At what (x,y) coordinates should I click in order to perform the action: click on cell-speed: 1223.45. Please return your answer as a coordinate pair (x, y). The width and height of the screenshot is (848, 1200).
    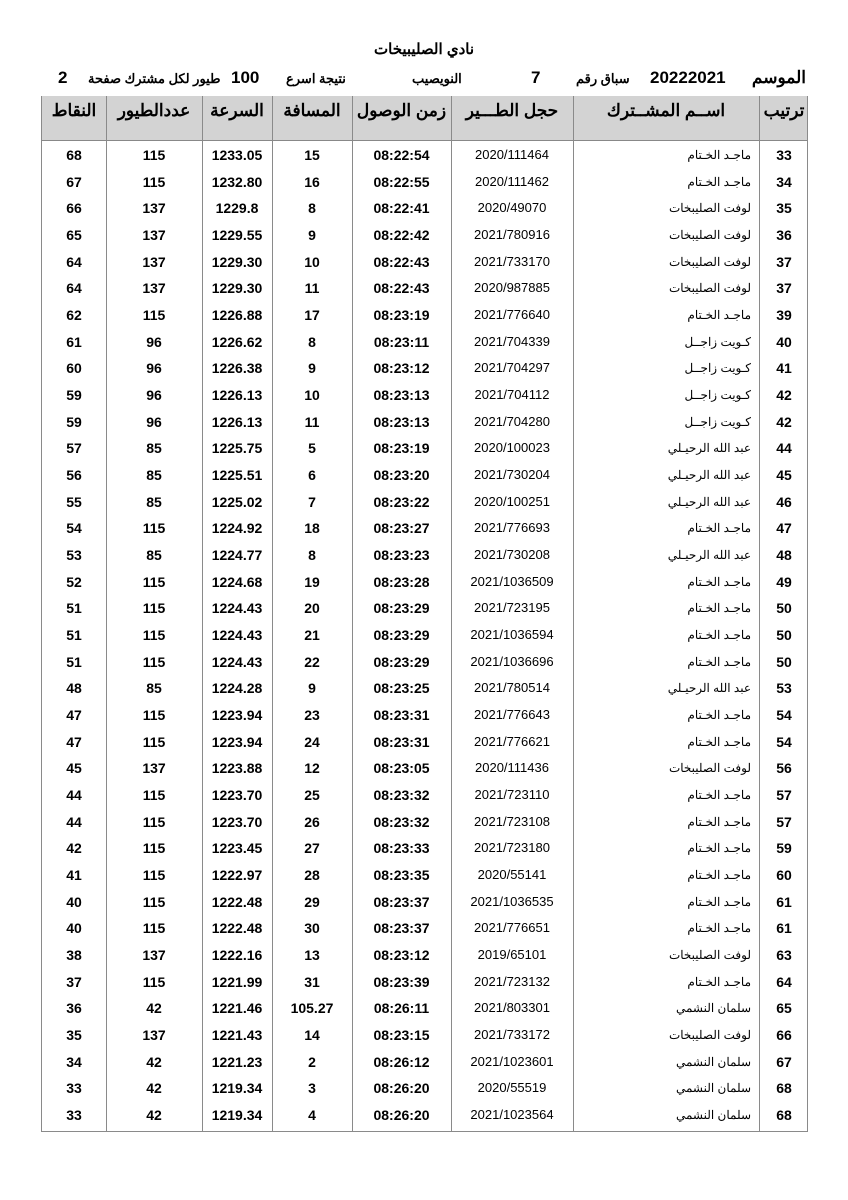
    Looking at the image, I should click on (237, 848).